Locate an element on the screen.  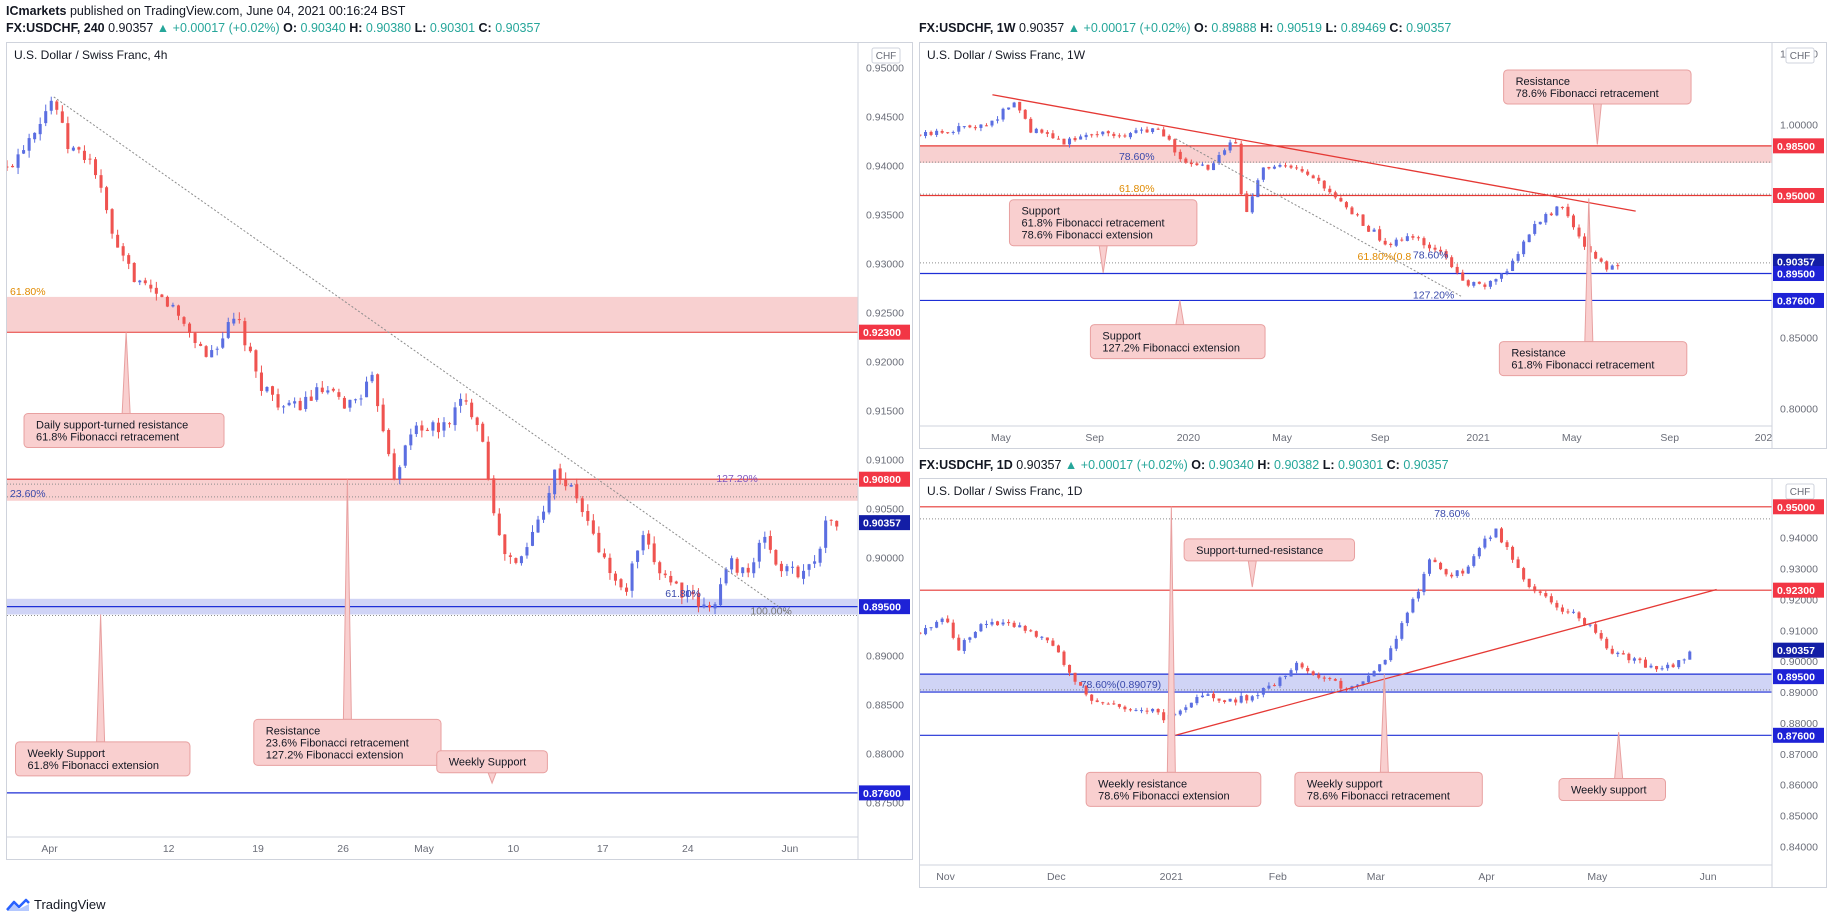
callout-pointer is located at coordinates (101, 678).